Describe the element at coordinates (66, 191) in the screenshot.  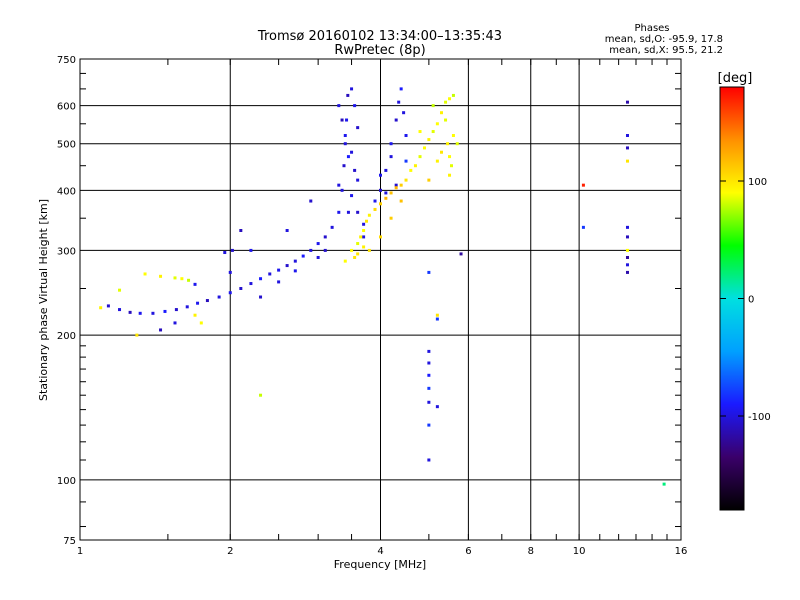
I see `y-tick-label: 400` at that location.